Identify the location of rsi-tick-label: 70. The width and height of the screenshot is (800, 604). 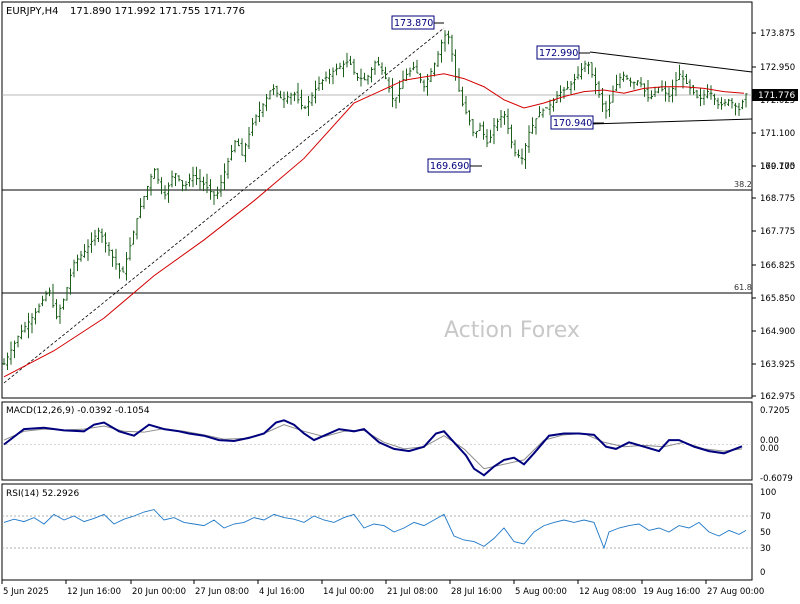
(765, 517).